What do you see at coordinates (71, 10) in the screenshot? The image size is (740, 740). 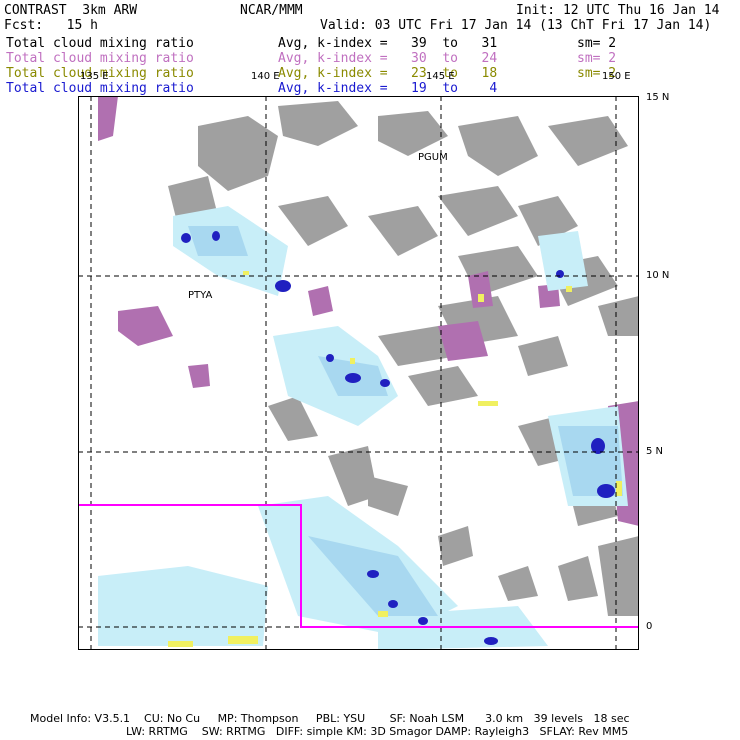 I see `model-title: CONTRAST 3km ARW` at bounding box center [71, 10].